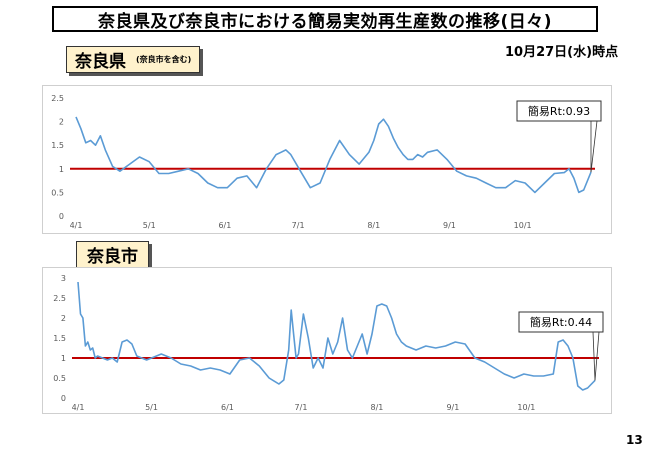 This screenshot has width=650, height=449. What do you see at coordinates (133, 59) in the screenshot?
I see `prefecture-label: 奈良県 (奈良市を含む)` at bounding box center [133, 59].